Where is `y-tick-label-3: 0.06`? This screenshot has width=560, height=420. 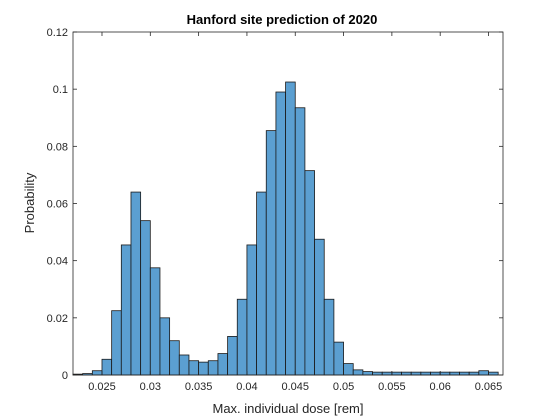
y-tick-label-3: 0.06 is located at coordinates (57, 205).